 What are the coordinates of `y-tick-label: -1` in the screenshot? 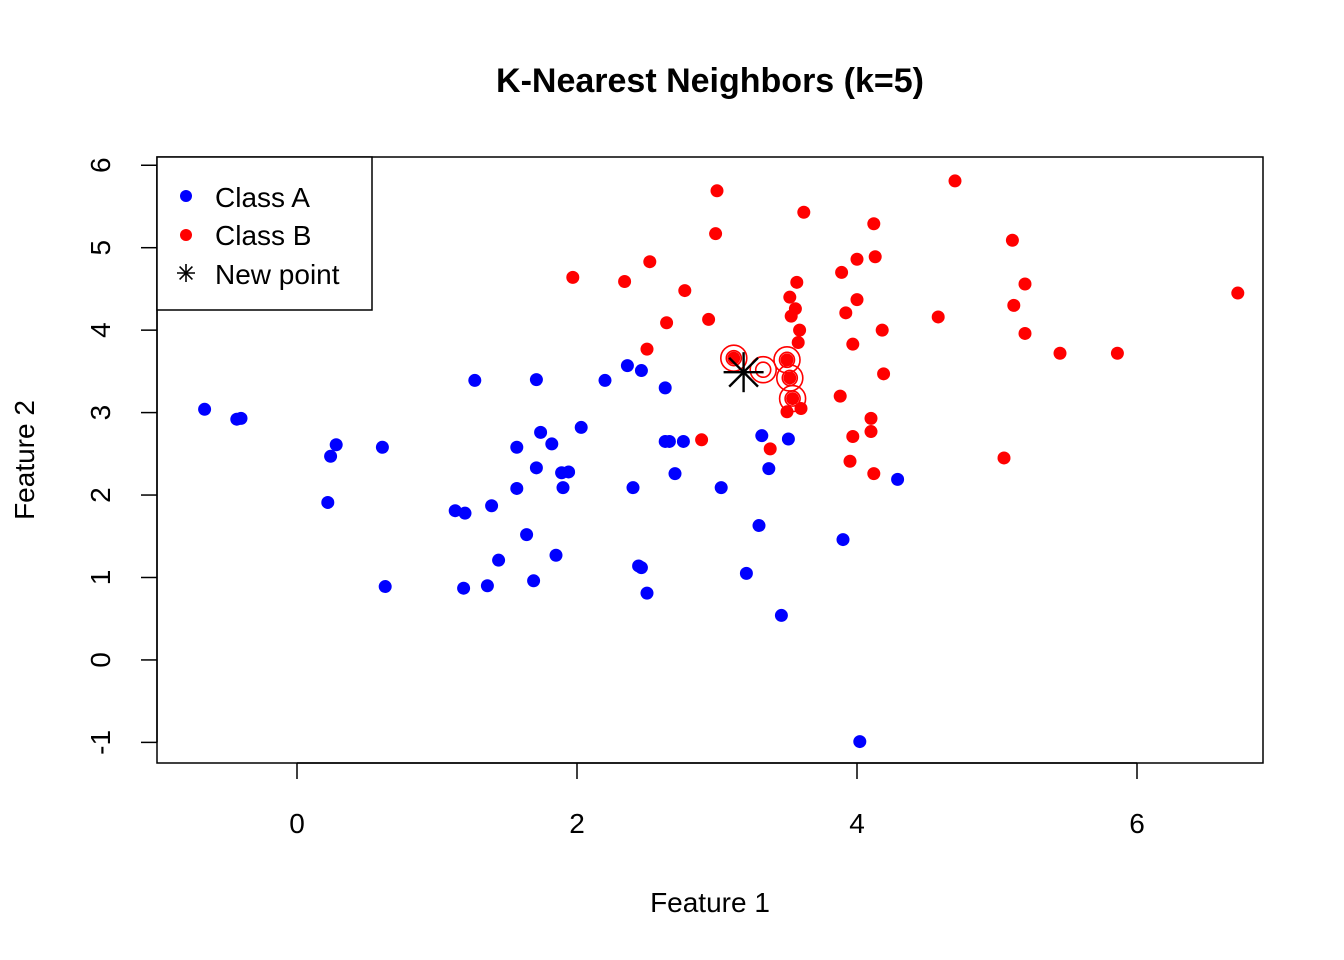 It's located at (100, 742).